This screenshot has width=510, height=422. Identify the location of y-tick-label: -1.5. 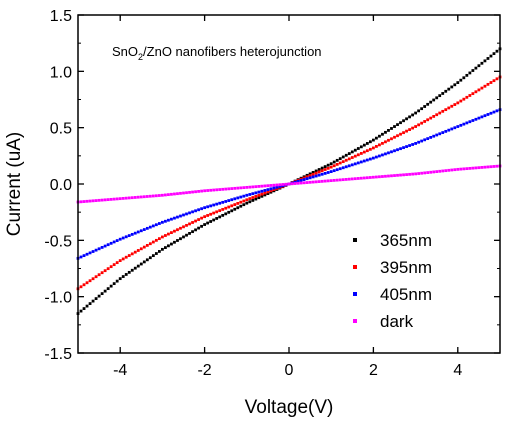
(58, 354).